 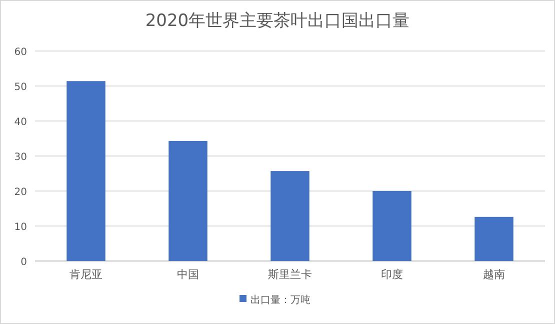 I want to click on y-tick-label: 10, so click(x=20, y=227).